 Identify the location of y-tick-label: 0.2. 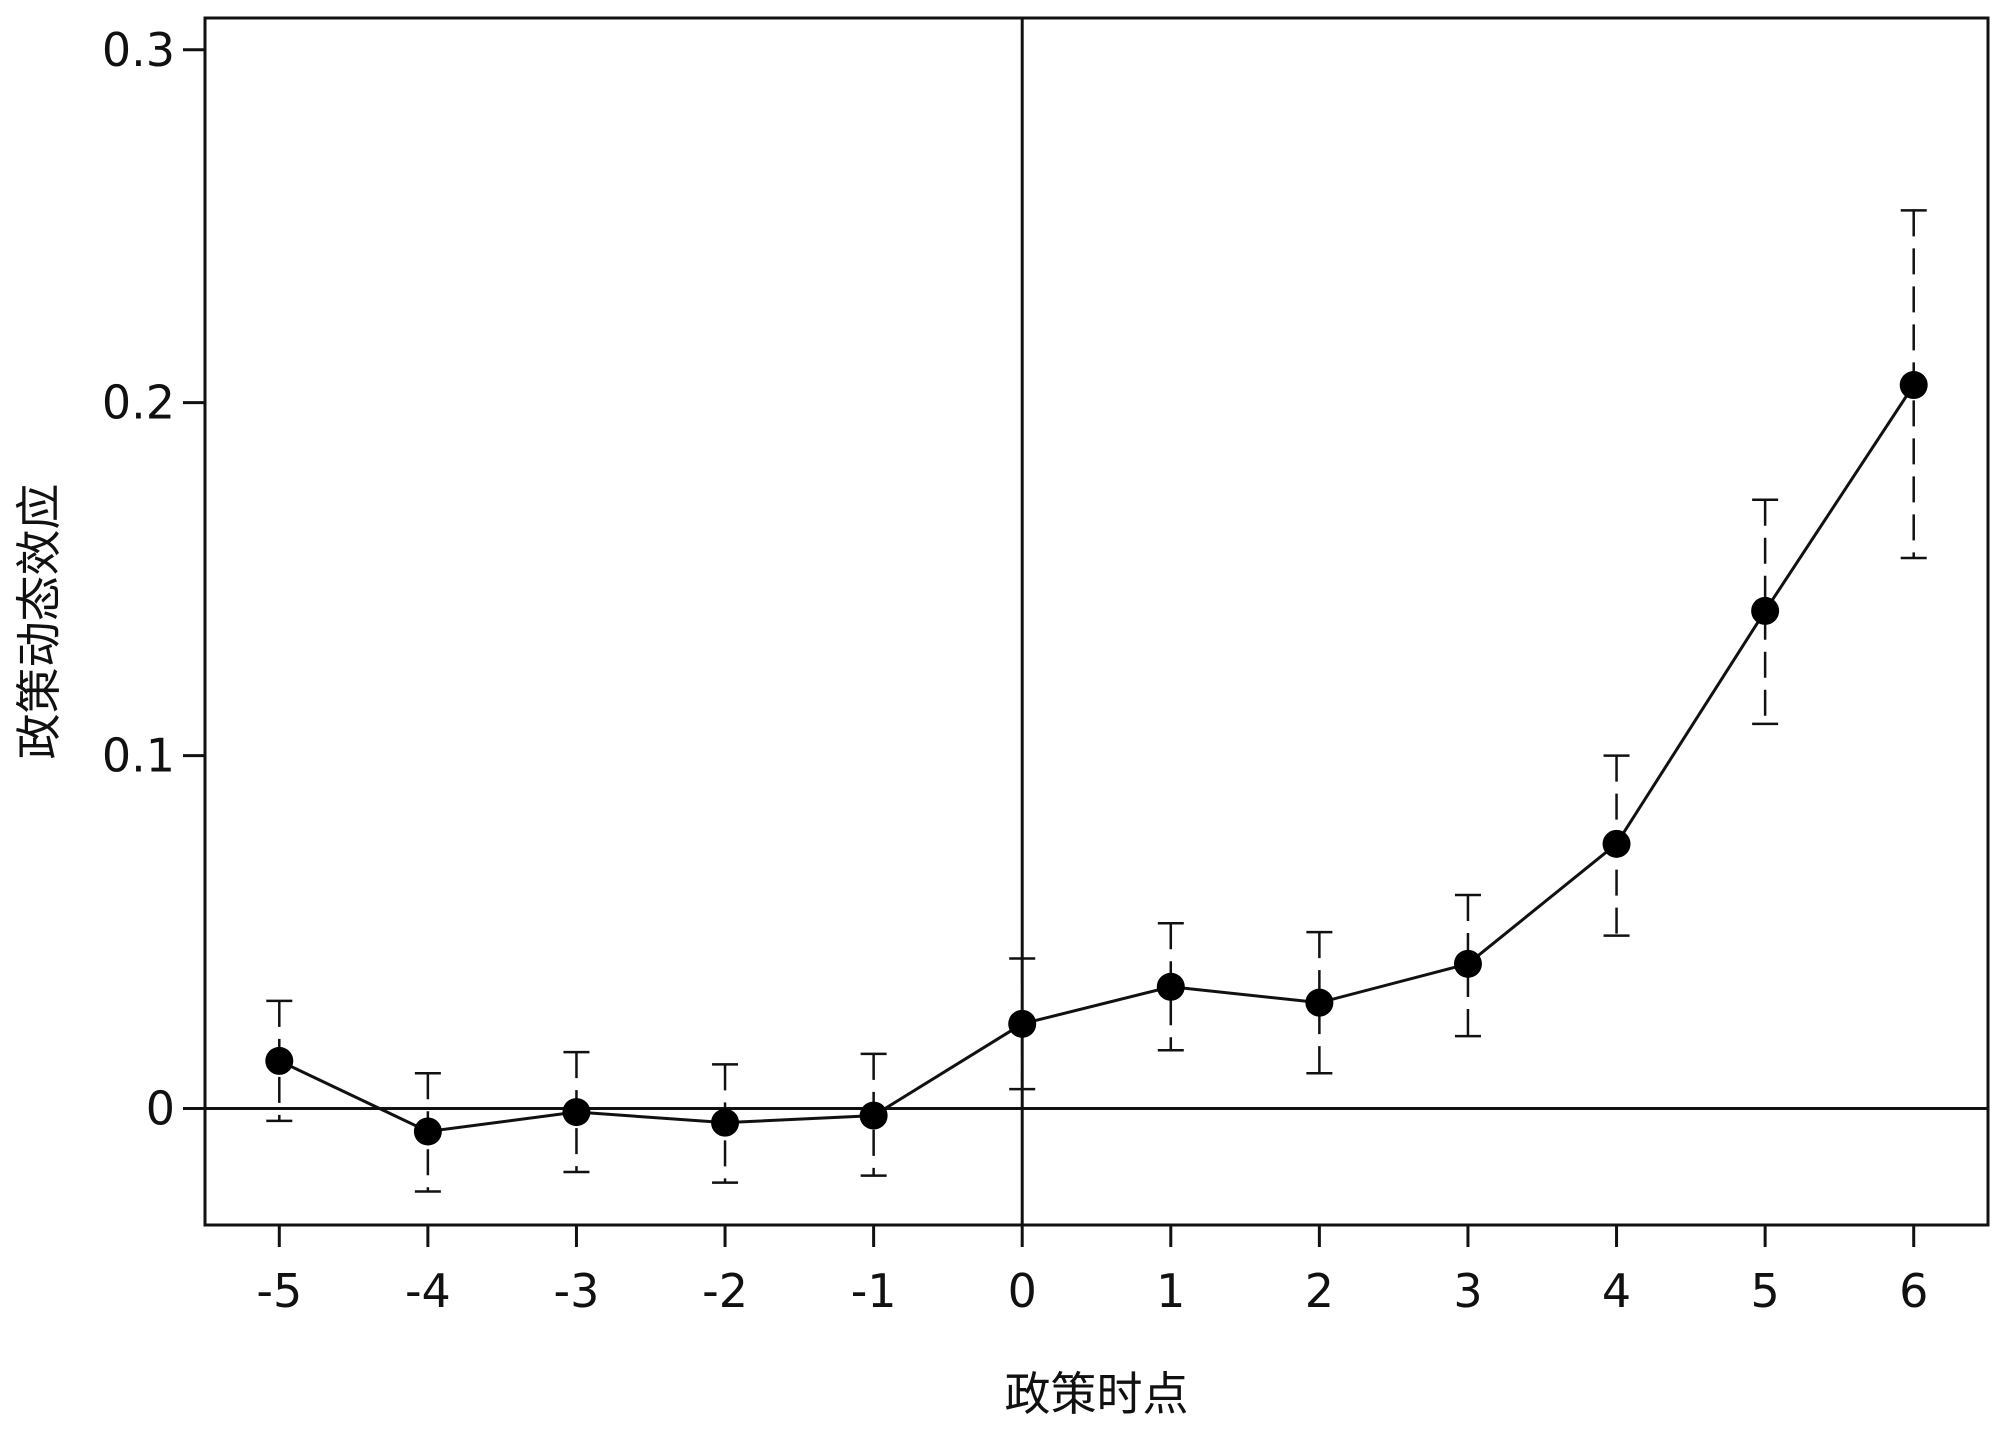
(138, 403).